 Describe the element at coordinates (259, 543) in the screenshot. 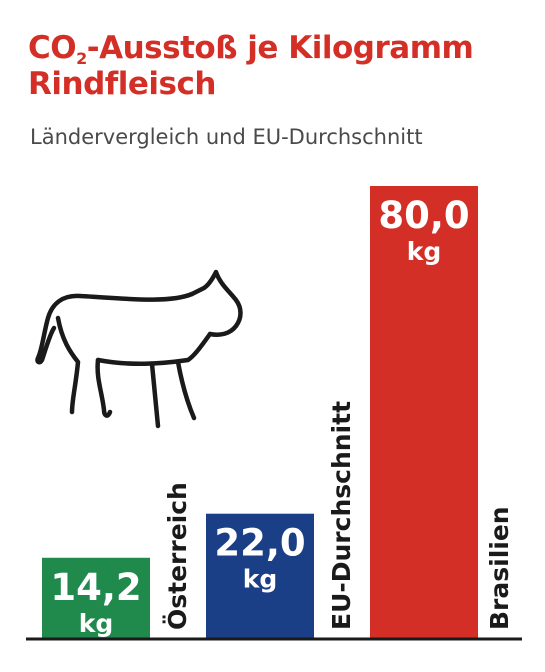

I see `bar-value-label: 22,0` at that location.